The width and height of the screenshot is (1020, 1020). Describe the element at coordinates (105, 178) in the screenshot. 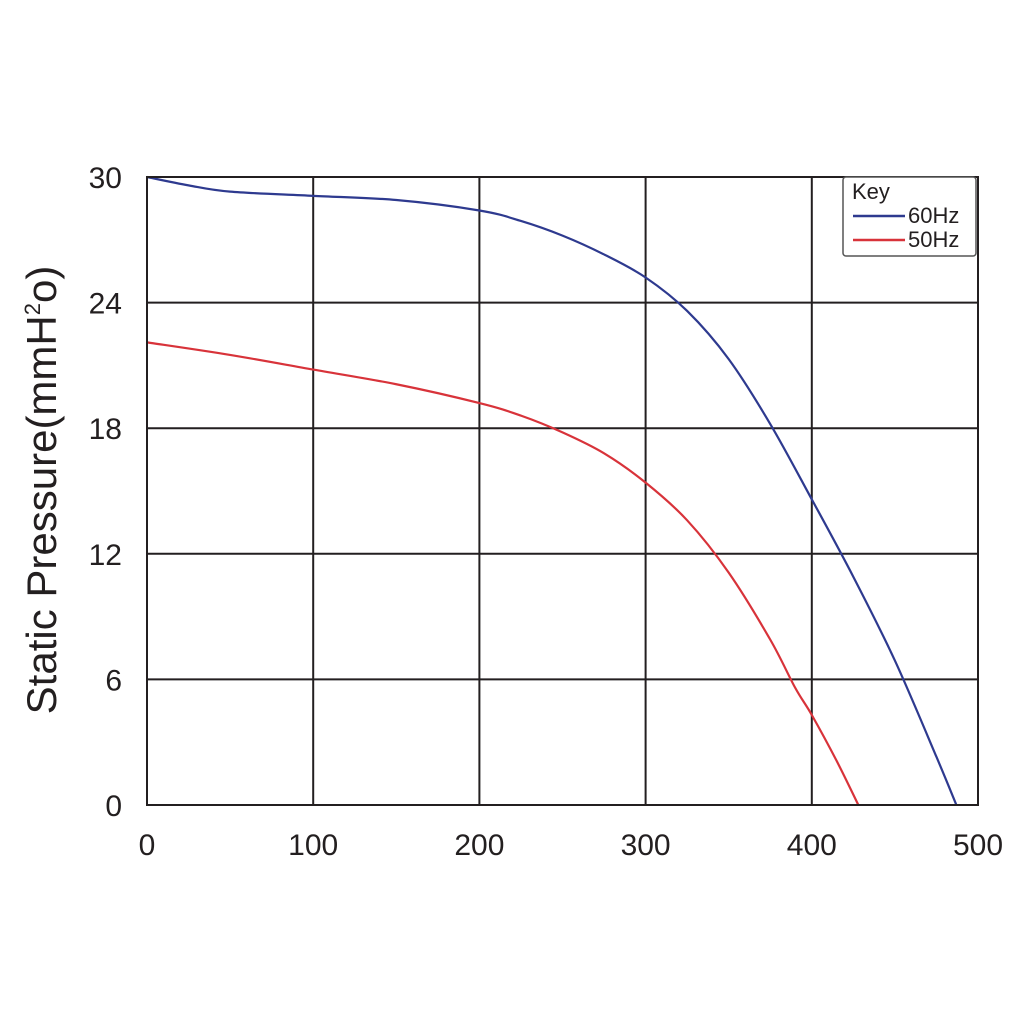

I see `y-tick-label-5: 30` at that location.